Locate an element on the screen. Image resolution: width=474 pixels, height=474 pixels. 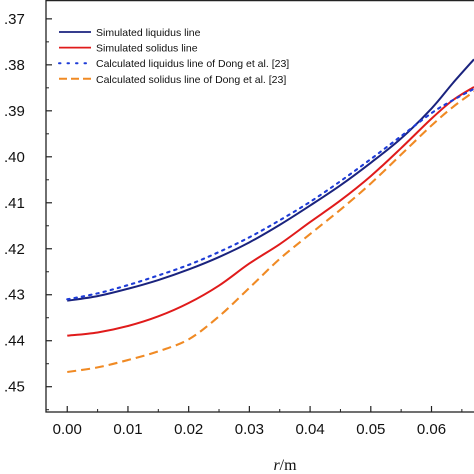
y-tick-label: .42 is located at coordinates (14, 249).